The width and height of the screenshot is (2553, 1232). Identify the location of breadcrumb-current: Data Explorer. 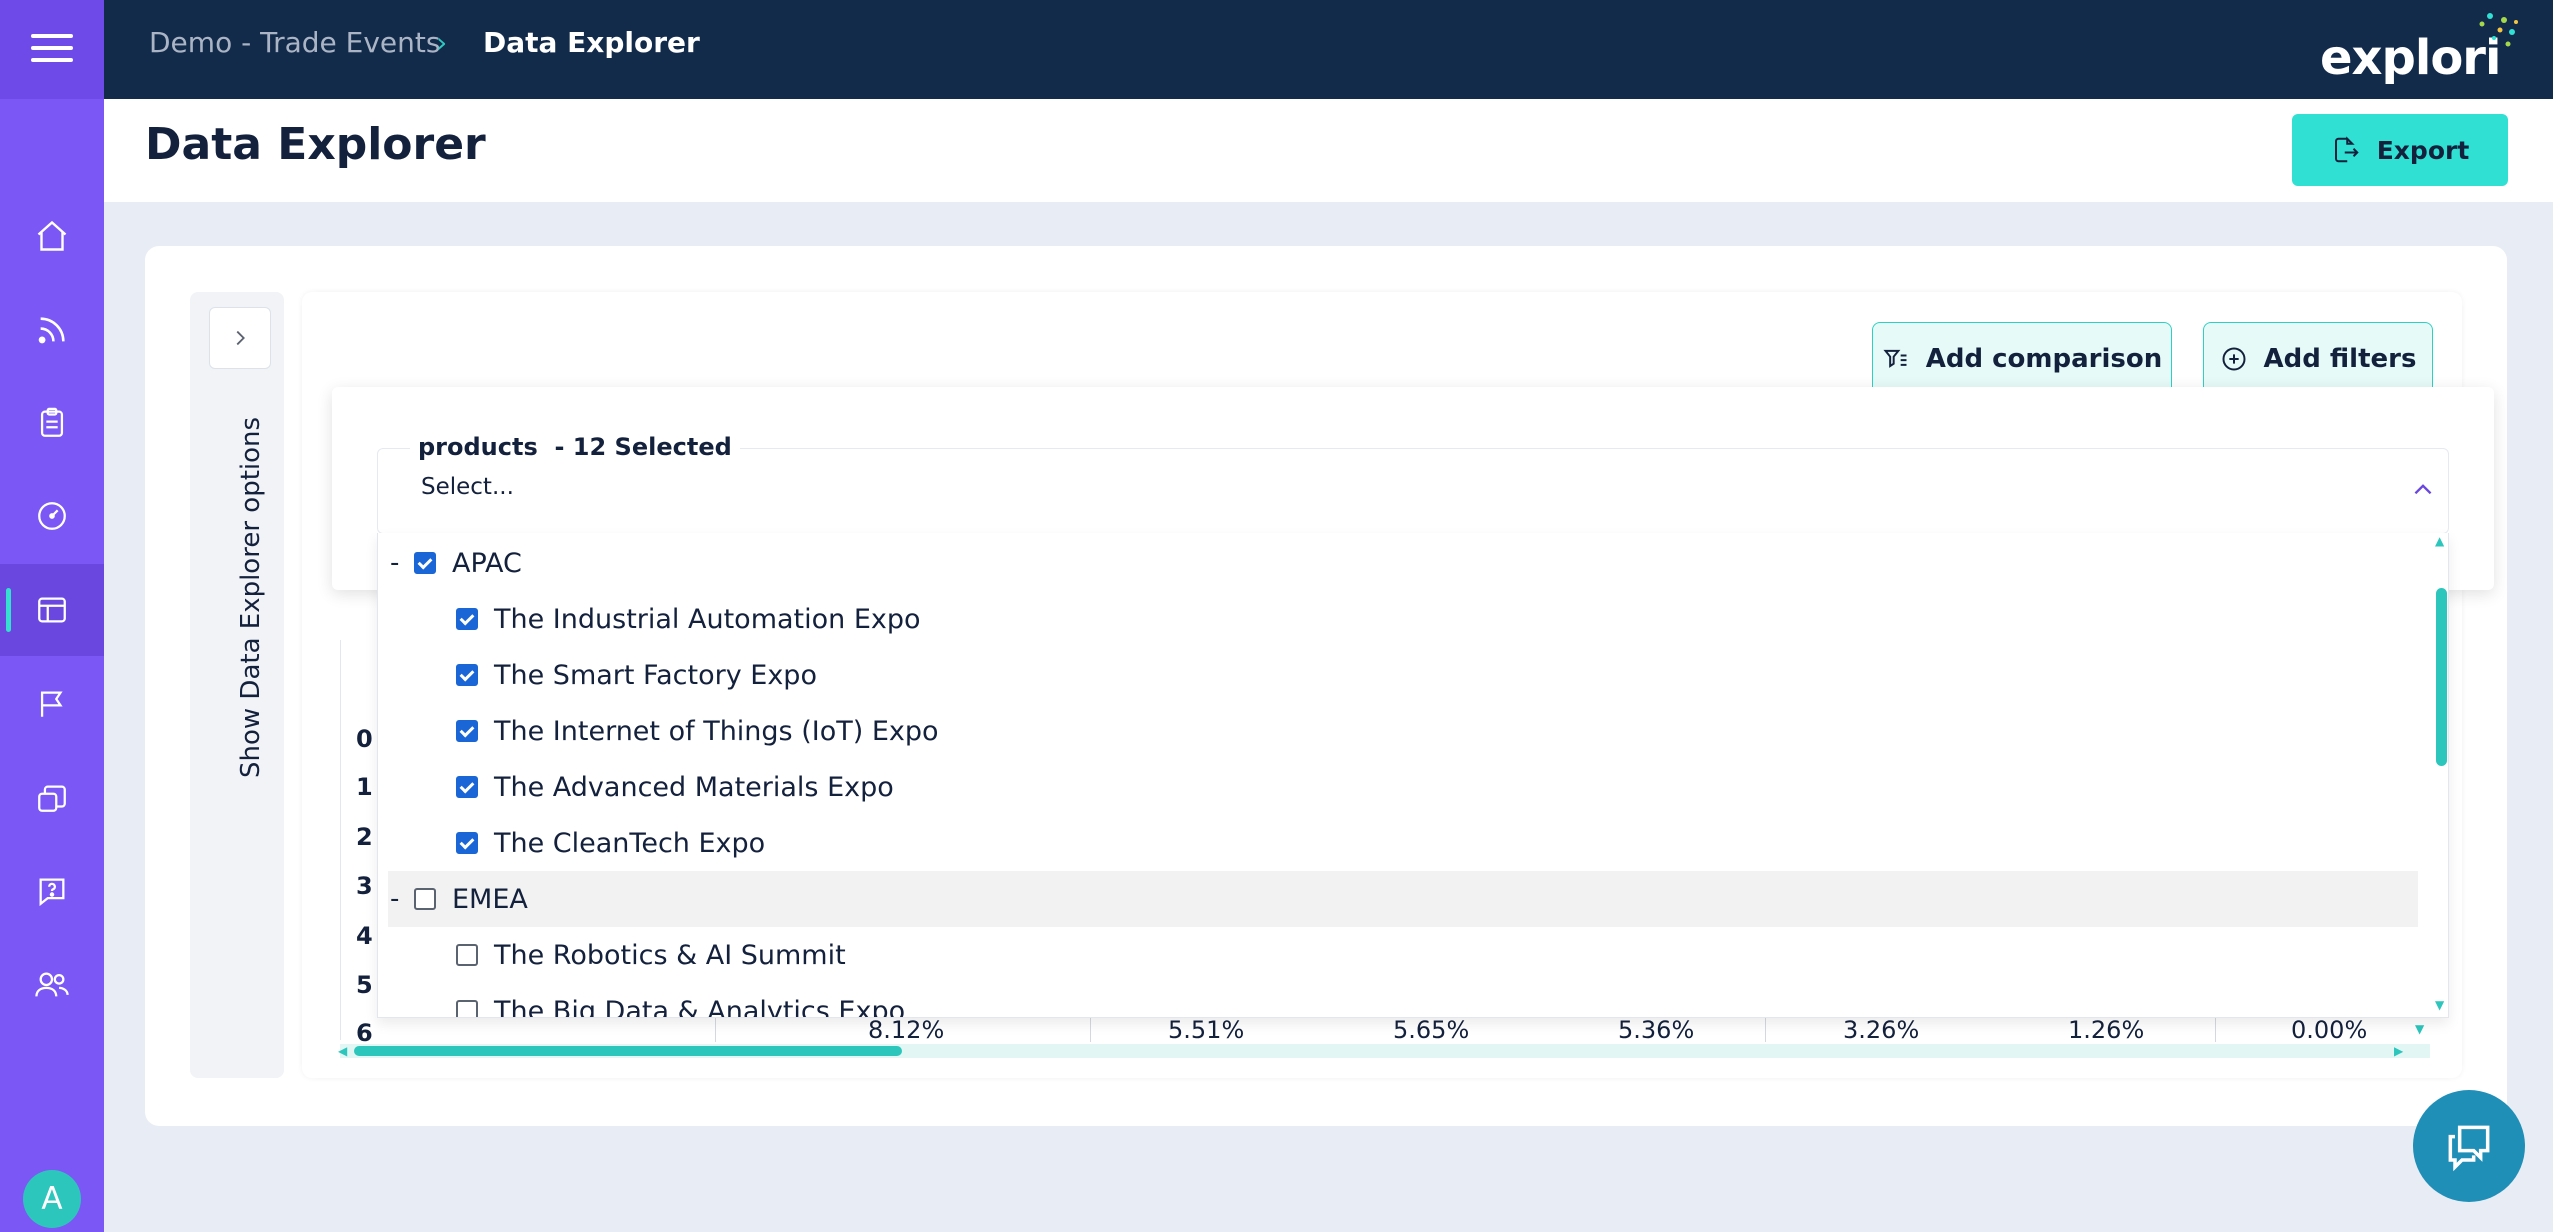
(591, 42).